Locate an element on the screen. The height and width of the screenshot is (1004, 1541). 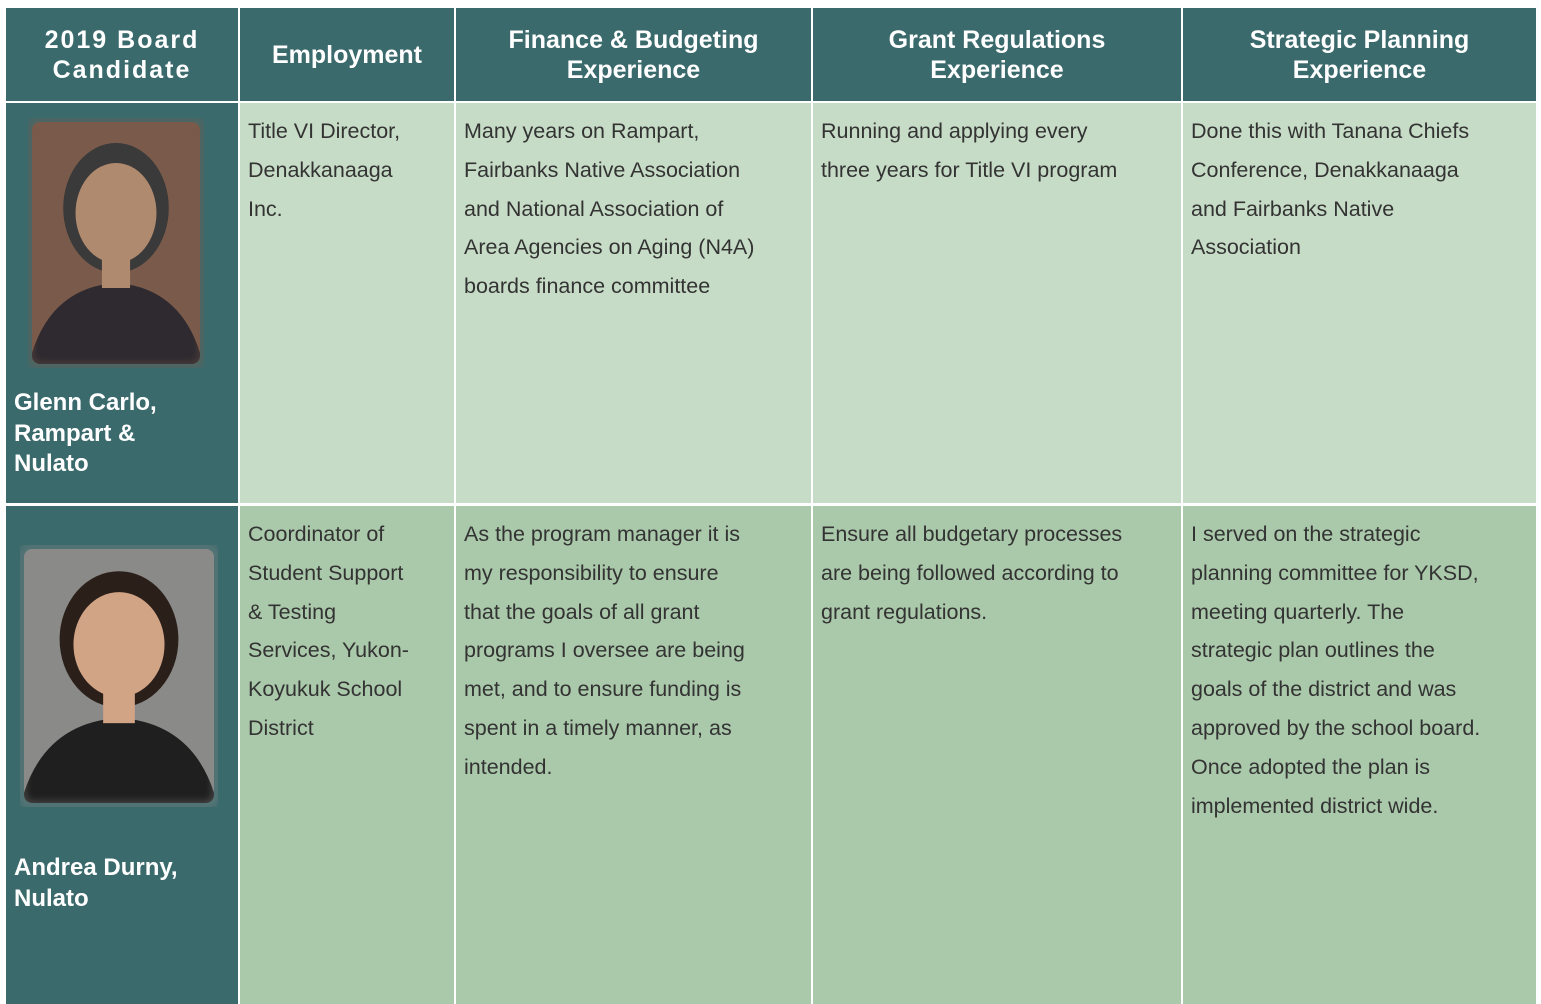
text-line: District is located at coordinates (281, 727).